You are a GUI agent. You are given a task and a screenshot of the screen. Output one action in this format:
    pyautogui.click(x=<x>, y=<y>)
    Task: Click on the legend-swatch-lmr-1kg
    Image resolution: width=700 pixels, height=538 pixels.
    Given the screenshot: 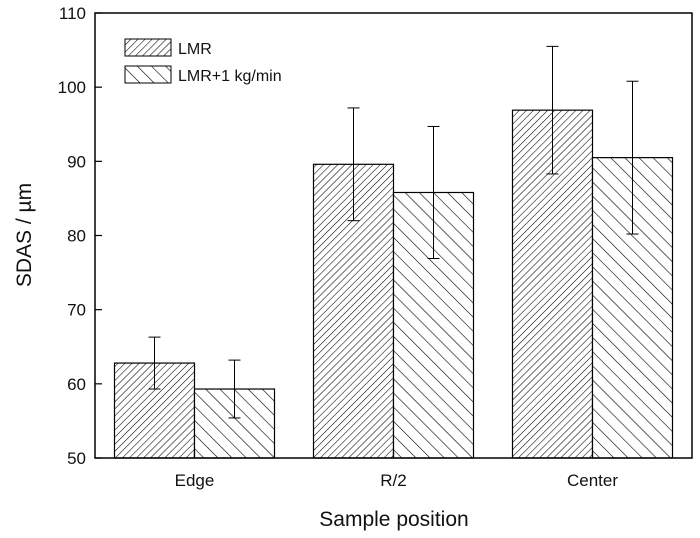 What is the action you would take?
    pyautogui.click(x=148, y=74)
    